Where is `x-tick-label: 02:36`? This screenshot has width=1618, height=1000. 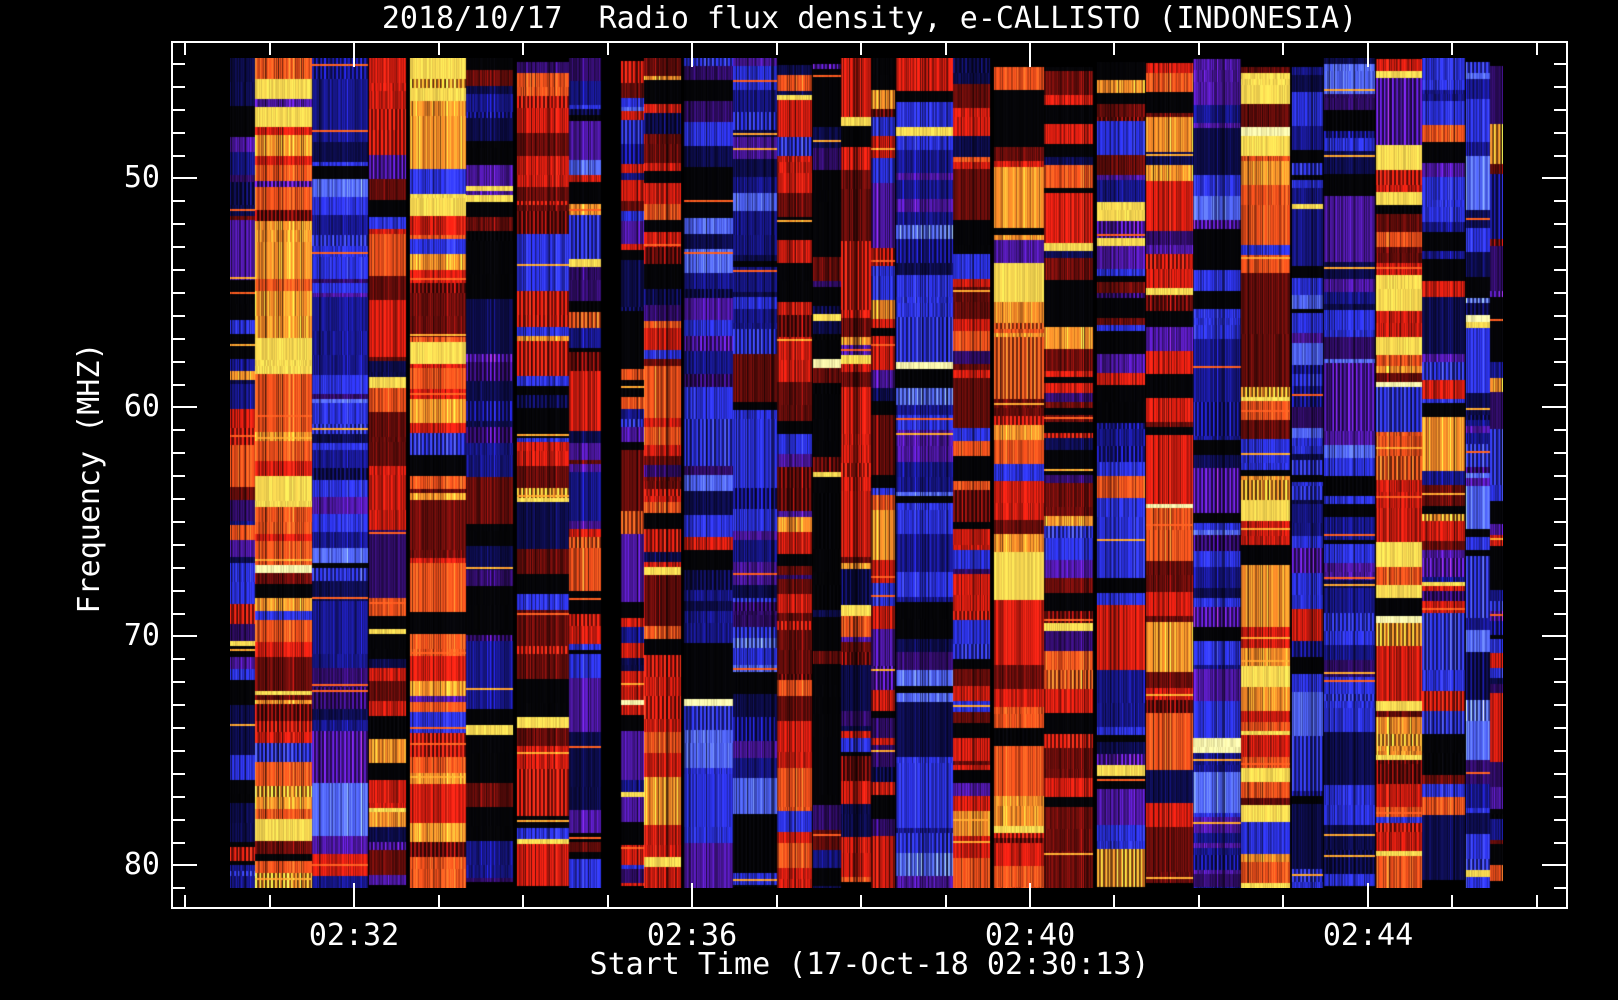
x-tick-label: 02:36 is located at coordinates (692, 935).